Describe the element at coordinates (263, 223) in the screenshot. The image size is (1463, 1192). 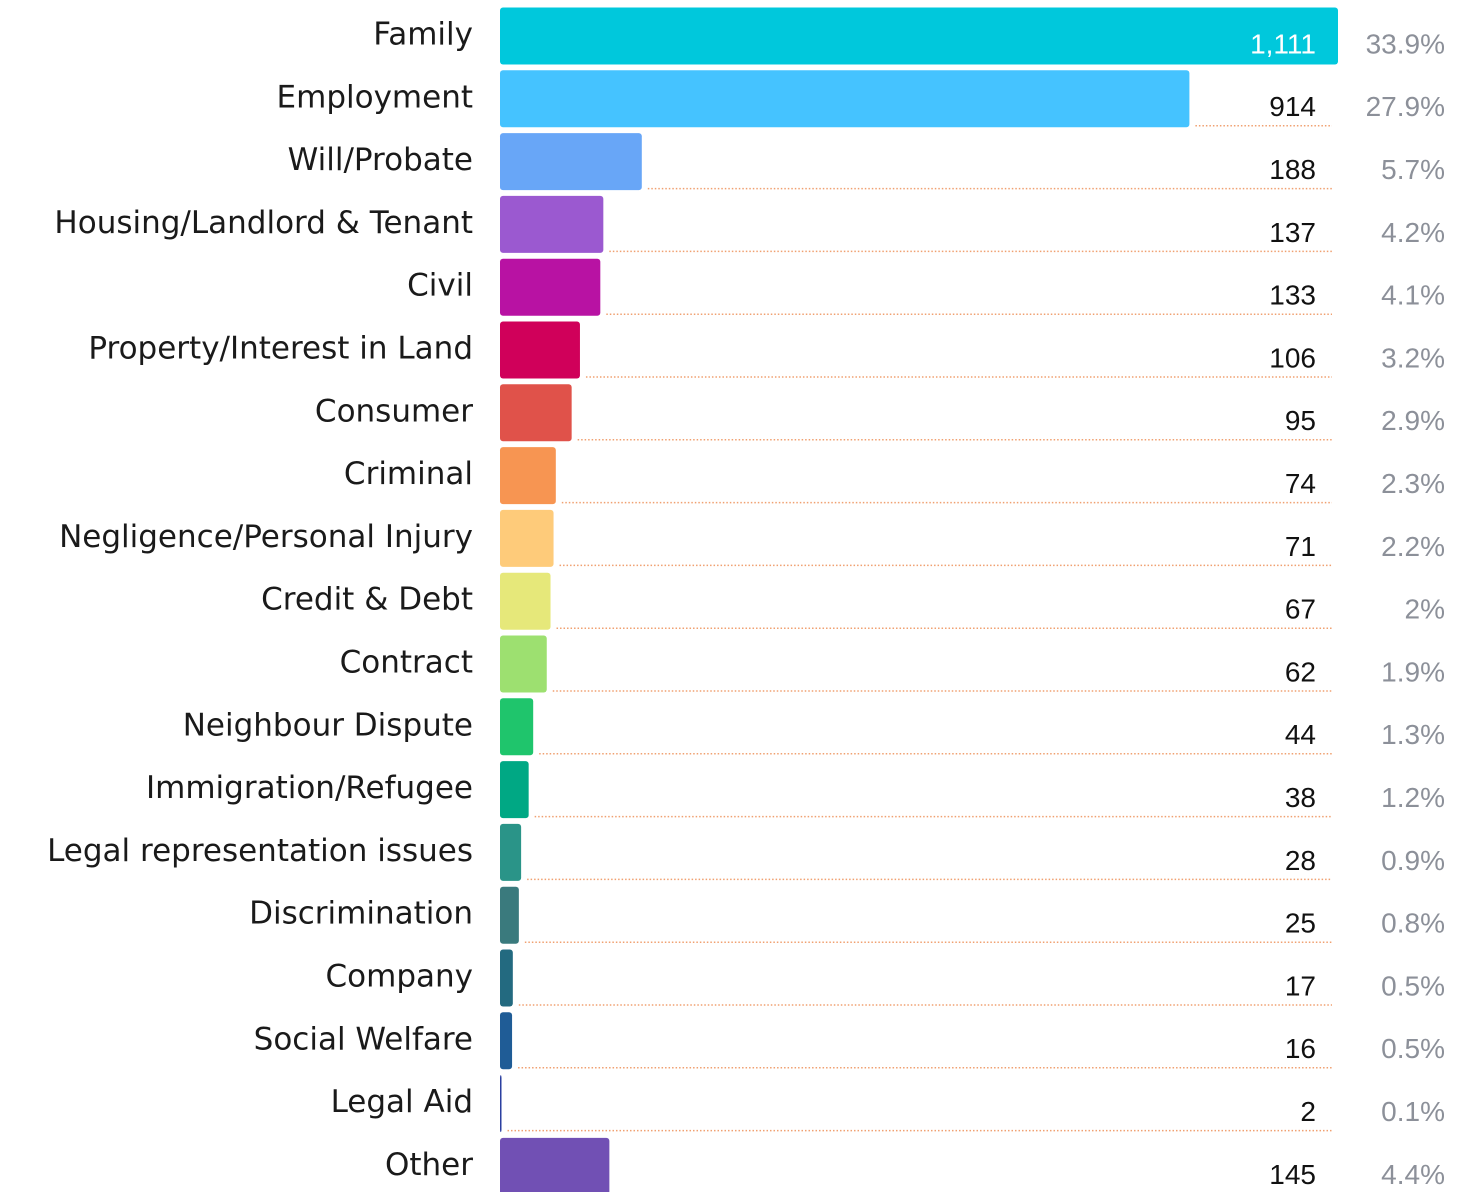
I see `category-label: Housing/Landlord & Tenant` at that location.